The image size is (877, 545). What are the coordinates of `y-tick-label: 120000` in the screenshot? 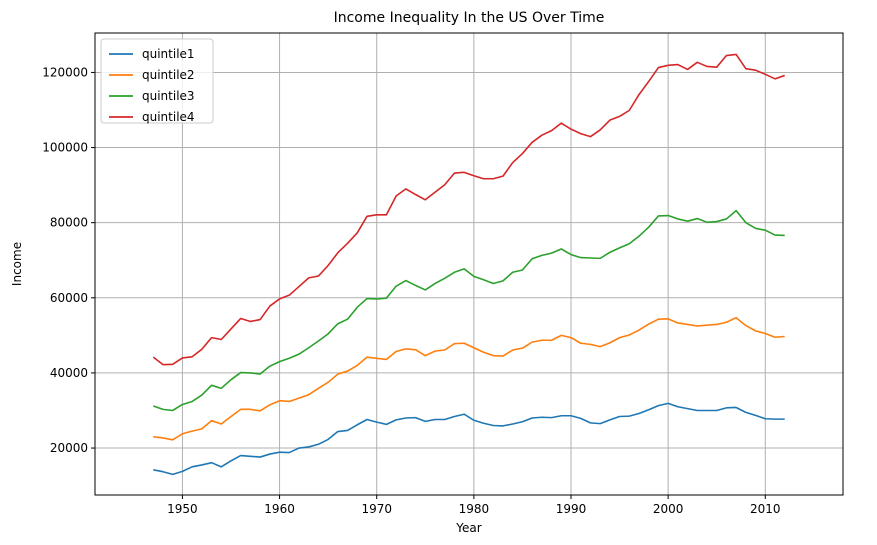 It's located at (65, 72).